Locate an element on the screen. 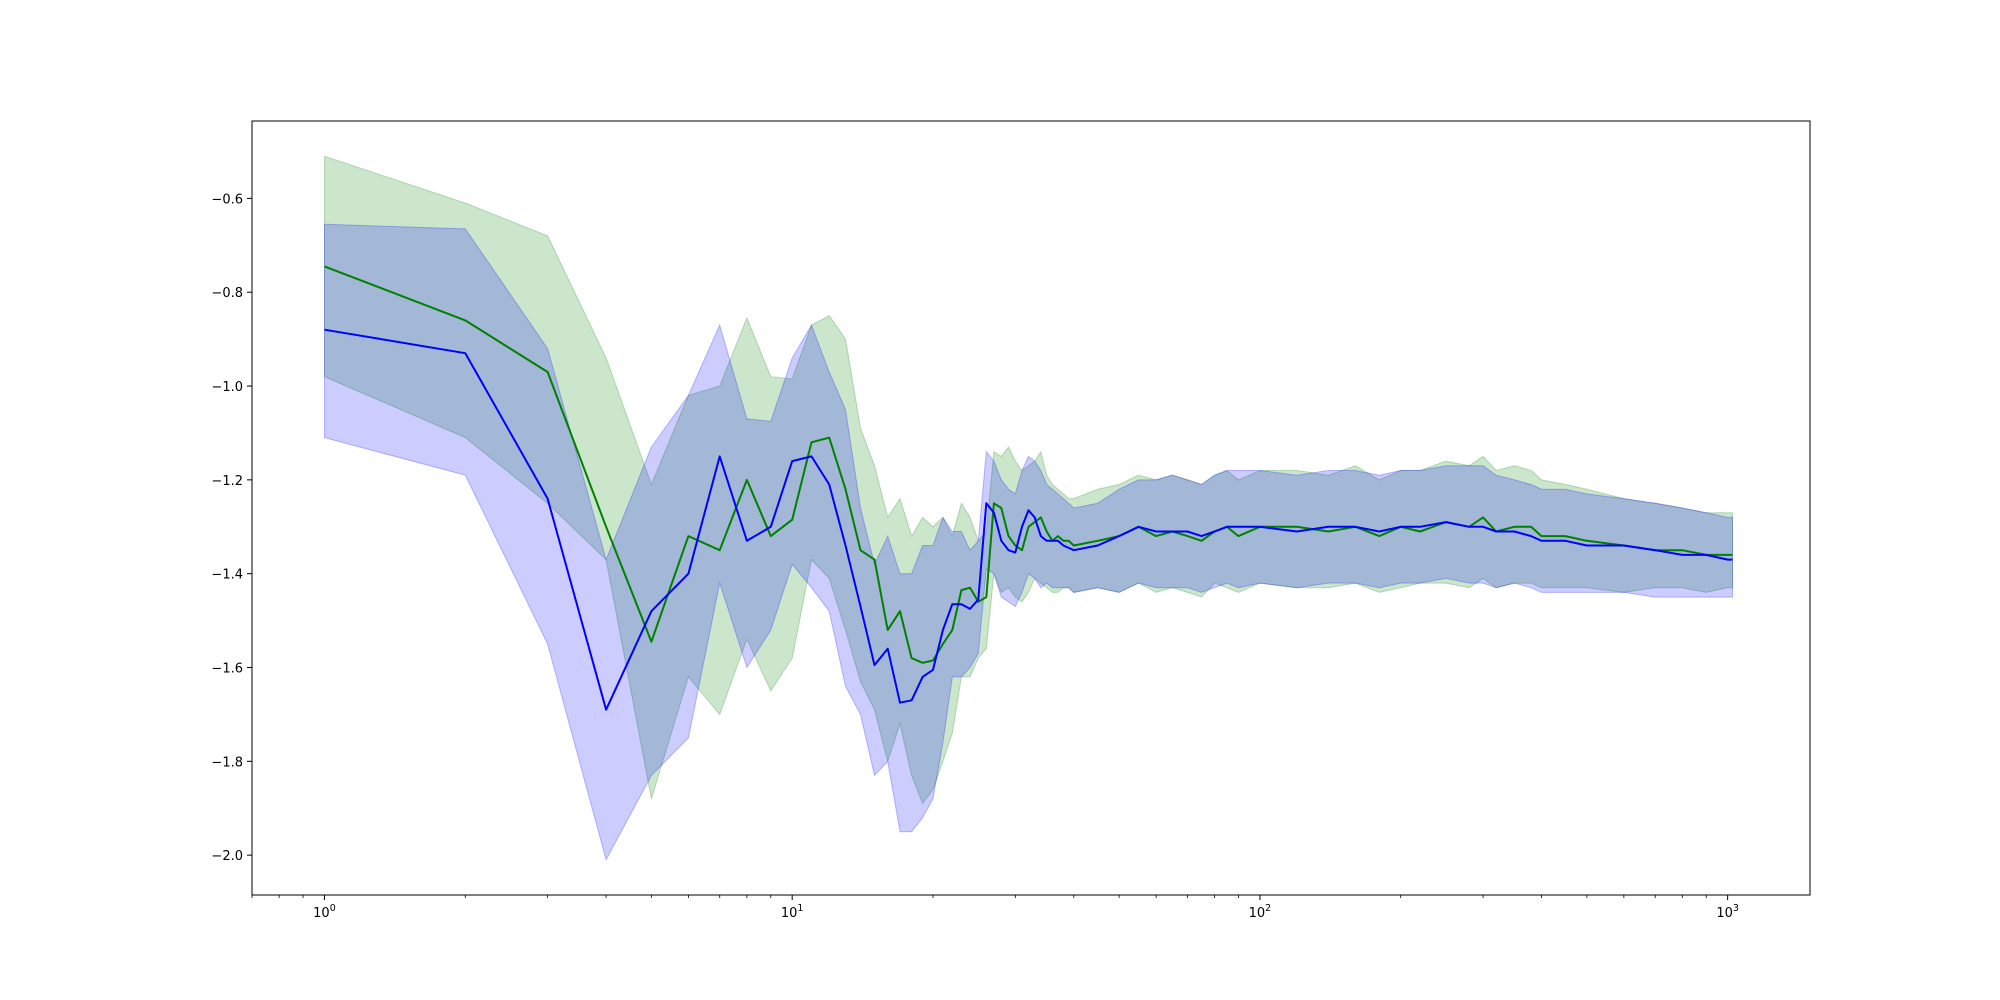  x-tick-label-exponent: 2 is located at coordinates (1268, 908).